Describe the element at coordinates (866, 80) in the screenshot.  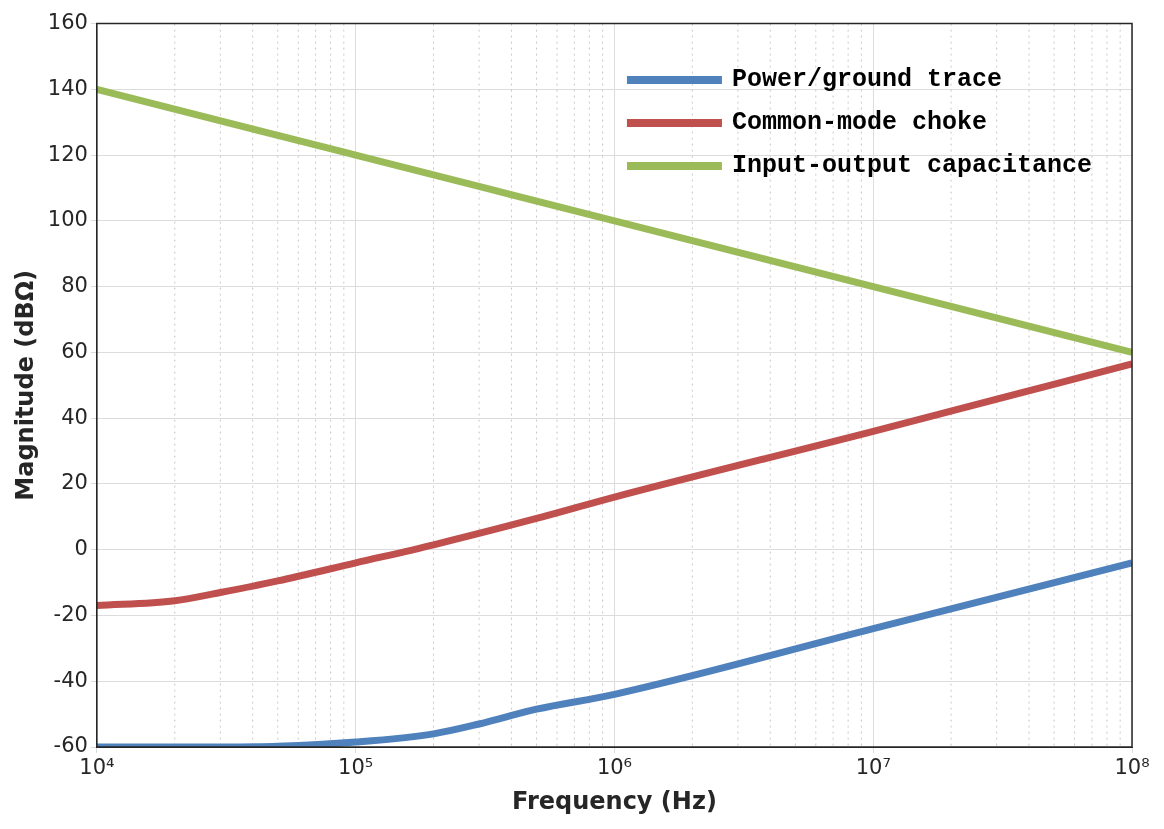
I see `legend-label: Power/ground trace` at that location.